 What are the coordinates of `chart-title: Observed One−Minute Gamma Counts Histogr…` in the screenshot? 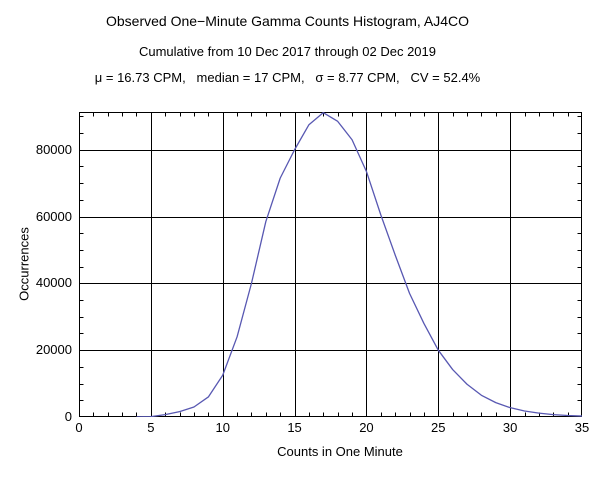 It's located at (287, 21).